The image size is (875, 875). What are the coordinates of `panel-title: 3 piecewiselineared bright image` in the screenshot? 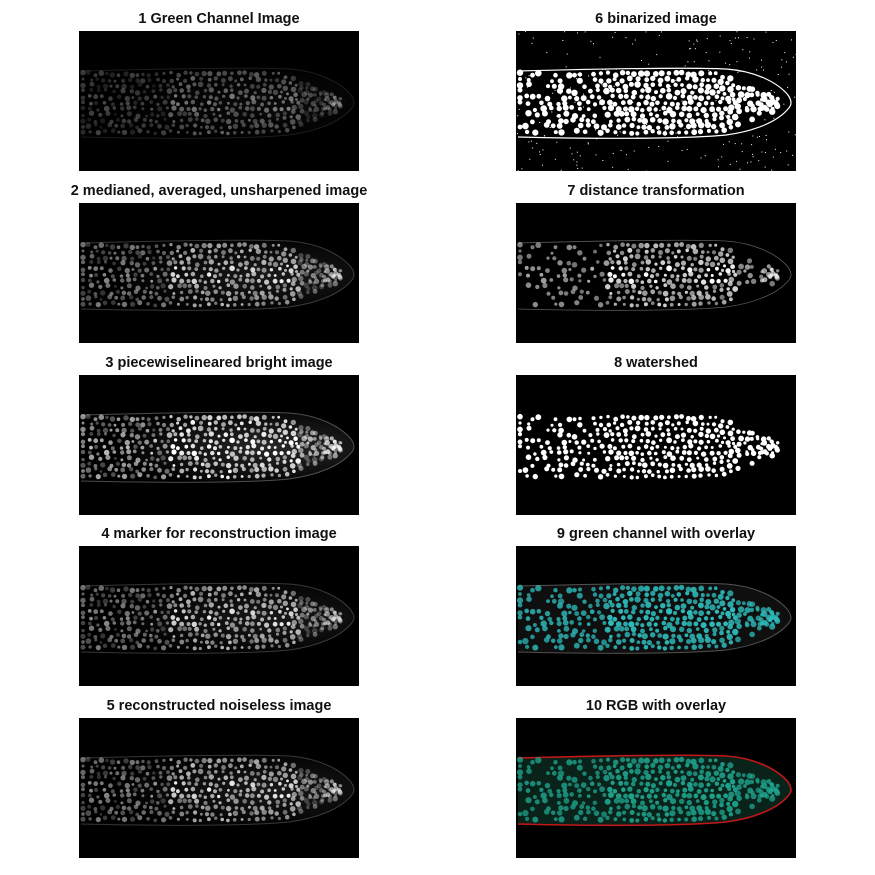 It's located at (219, 363).